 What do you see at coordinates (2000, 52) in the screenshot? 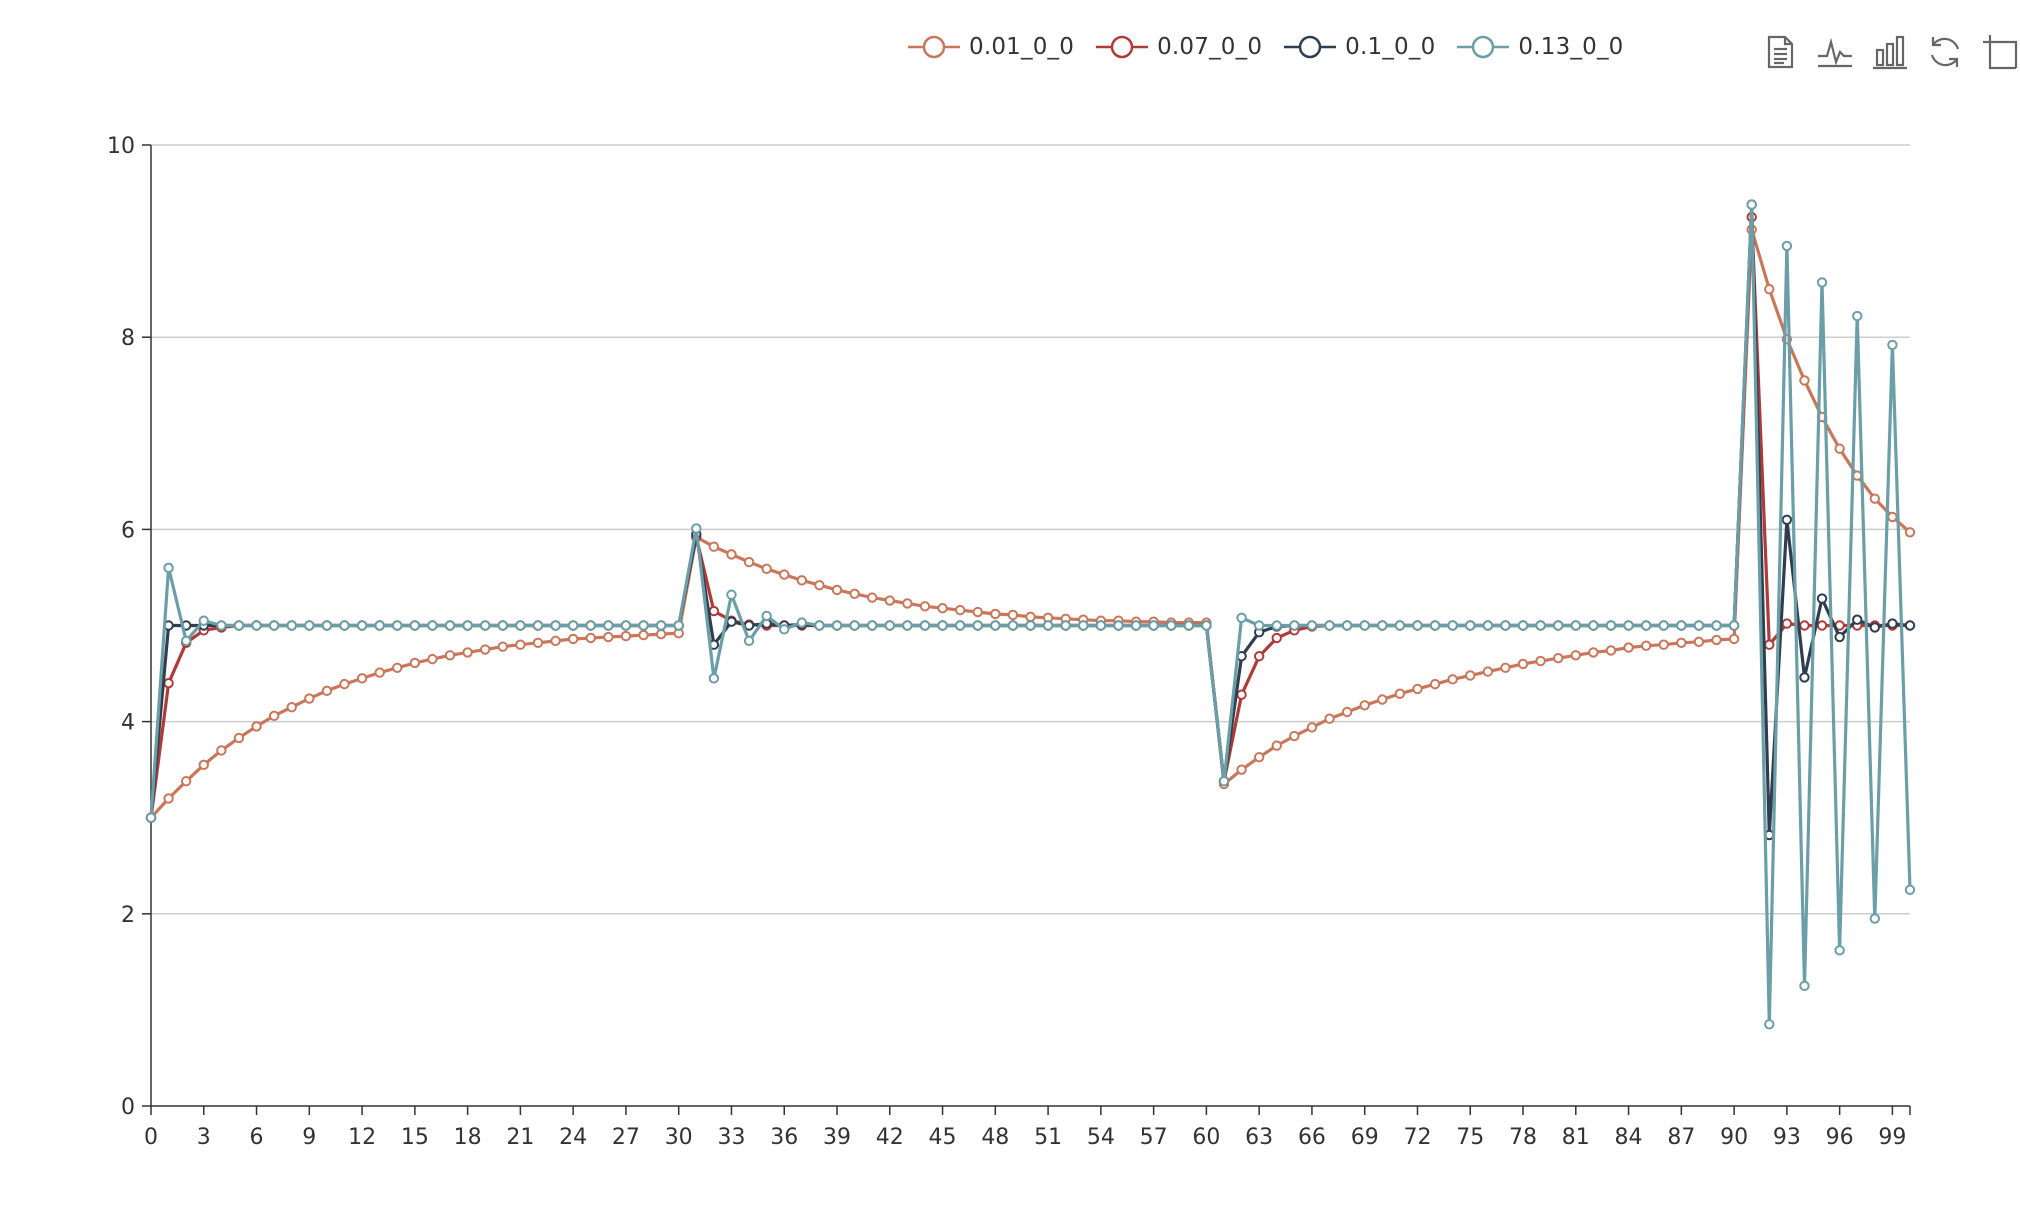
I see `zoom-button` at bounding box center [2000, 52].